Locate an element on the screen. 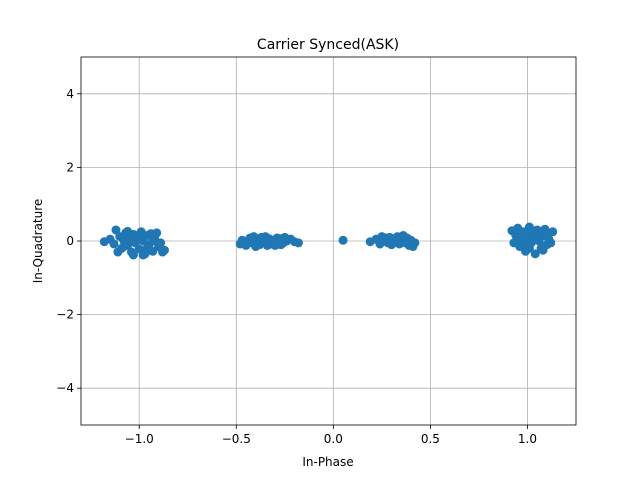 The height and width of the screenshot is (478, 640). y-tick-label: 4 is located at coordinates (70, 94).